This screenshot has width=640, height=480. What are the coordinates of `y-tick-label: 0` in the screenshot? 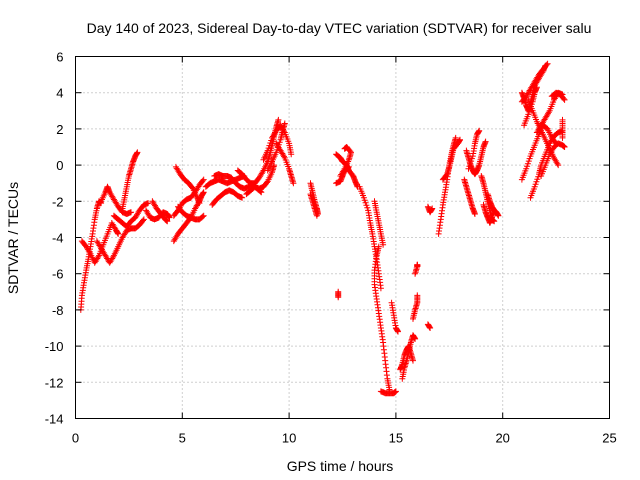 It's located at (59, 165).